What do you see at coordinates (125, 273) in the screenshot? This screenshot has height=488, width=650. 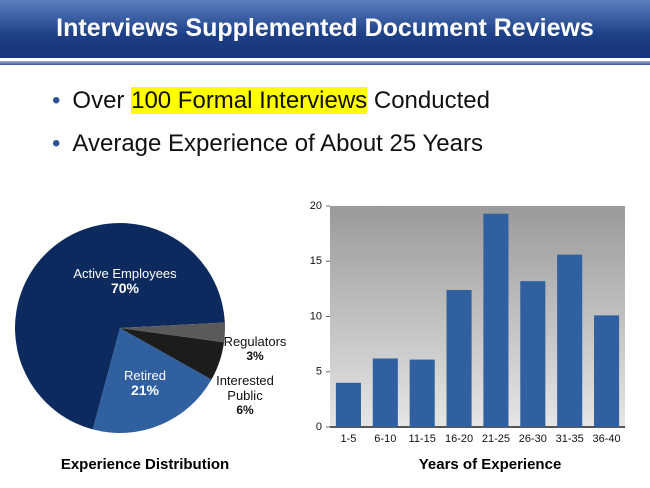 I see `slice-name: Active Employees` at bounding box center [125, 273].